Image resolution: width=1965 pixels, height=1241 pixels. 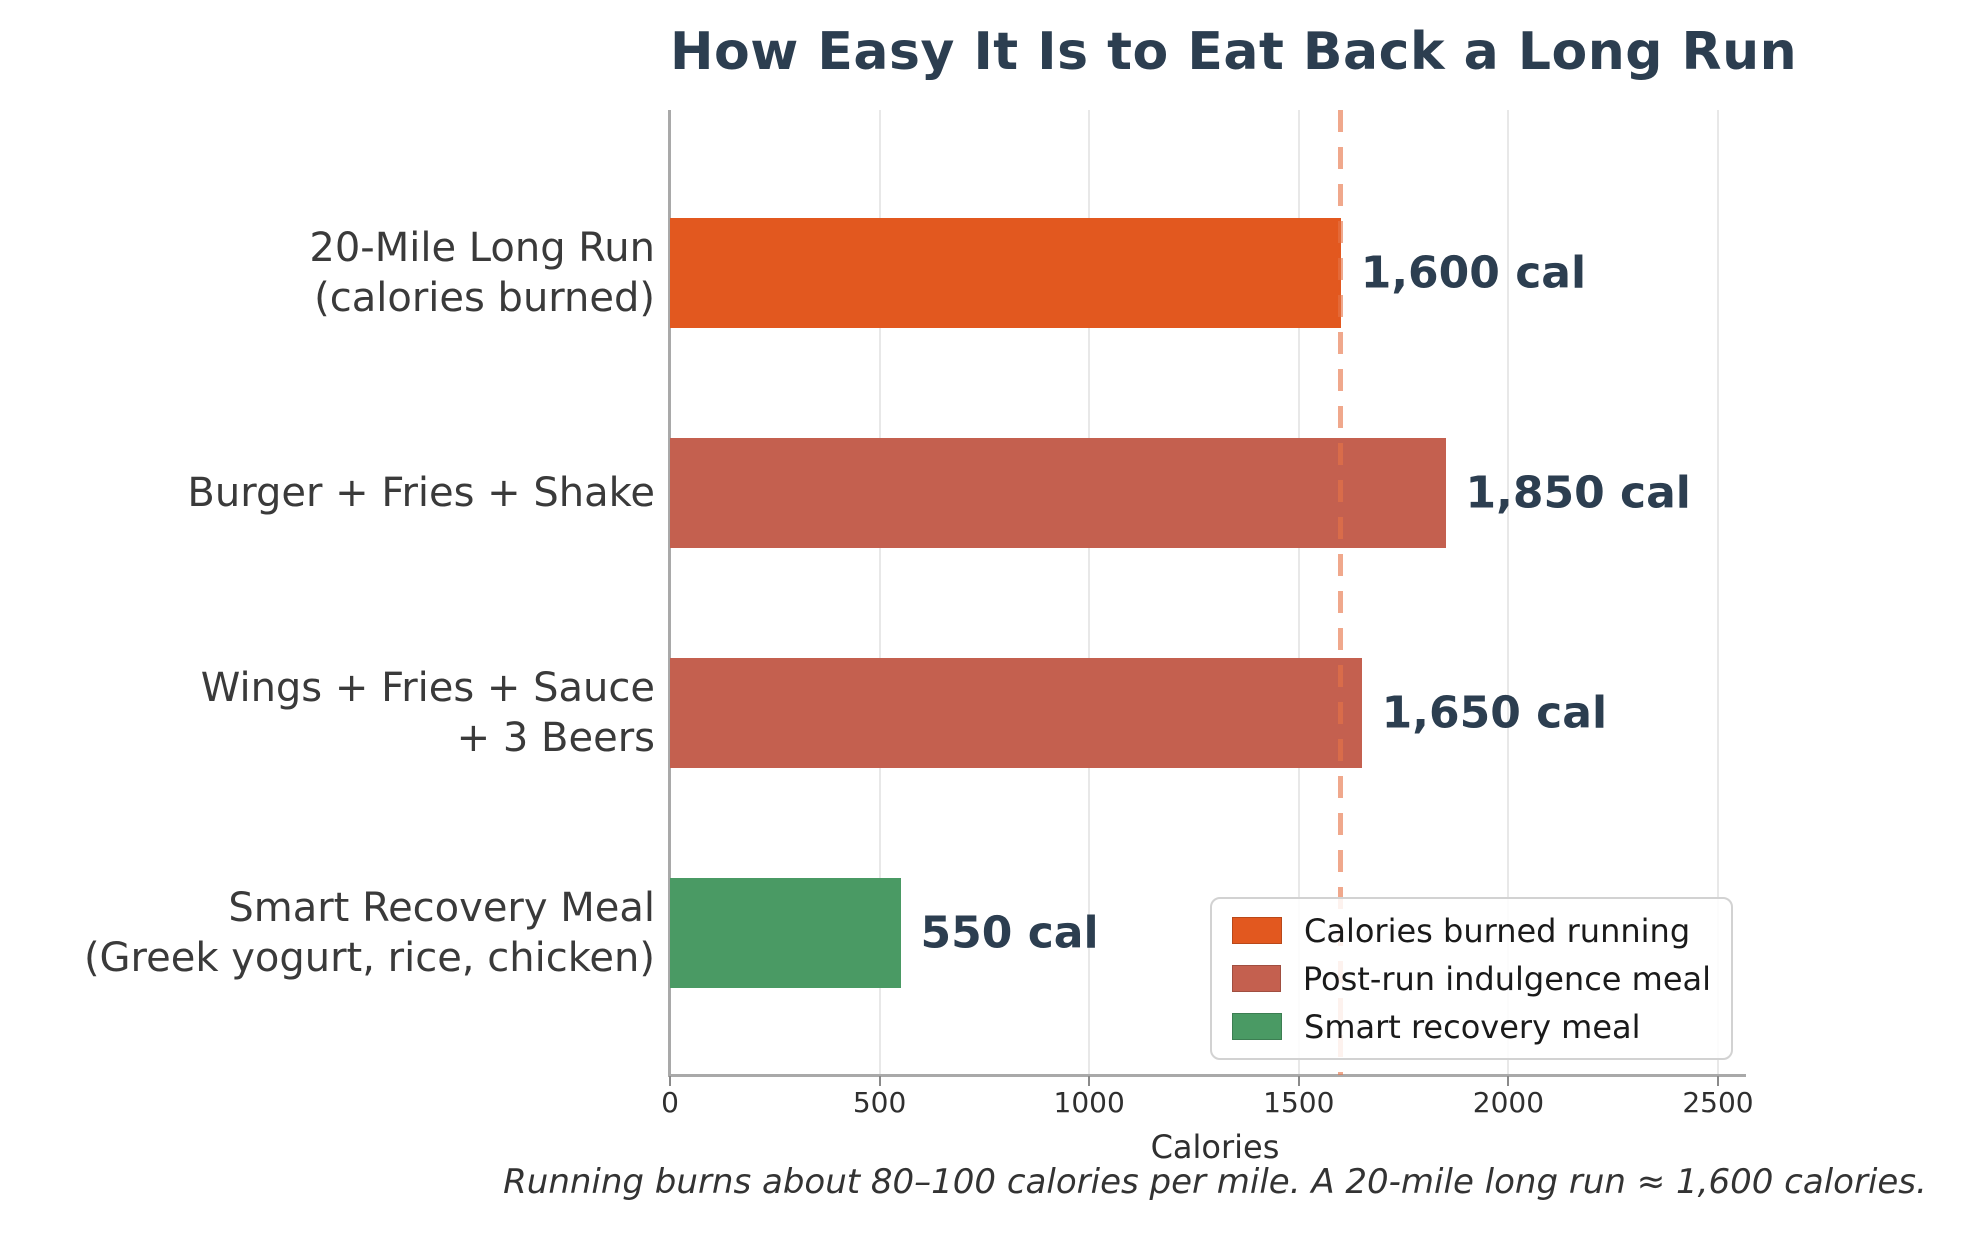 I want to click on chart-title: How Easy It Is to Eat Back a Long Run, so click(x=1234, y=52).